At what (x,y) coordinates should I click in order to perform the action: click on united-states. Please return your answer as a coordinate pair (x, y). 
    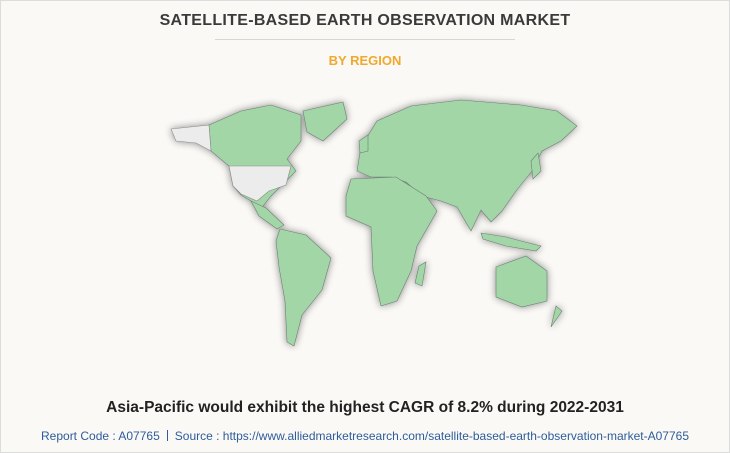
    Looking at the image, I should click on (260, 183).